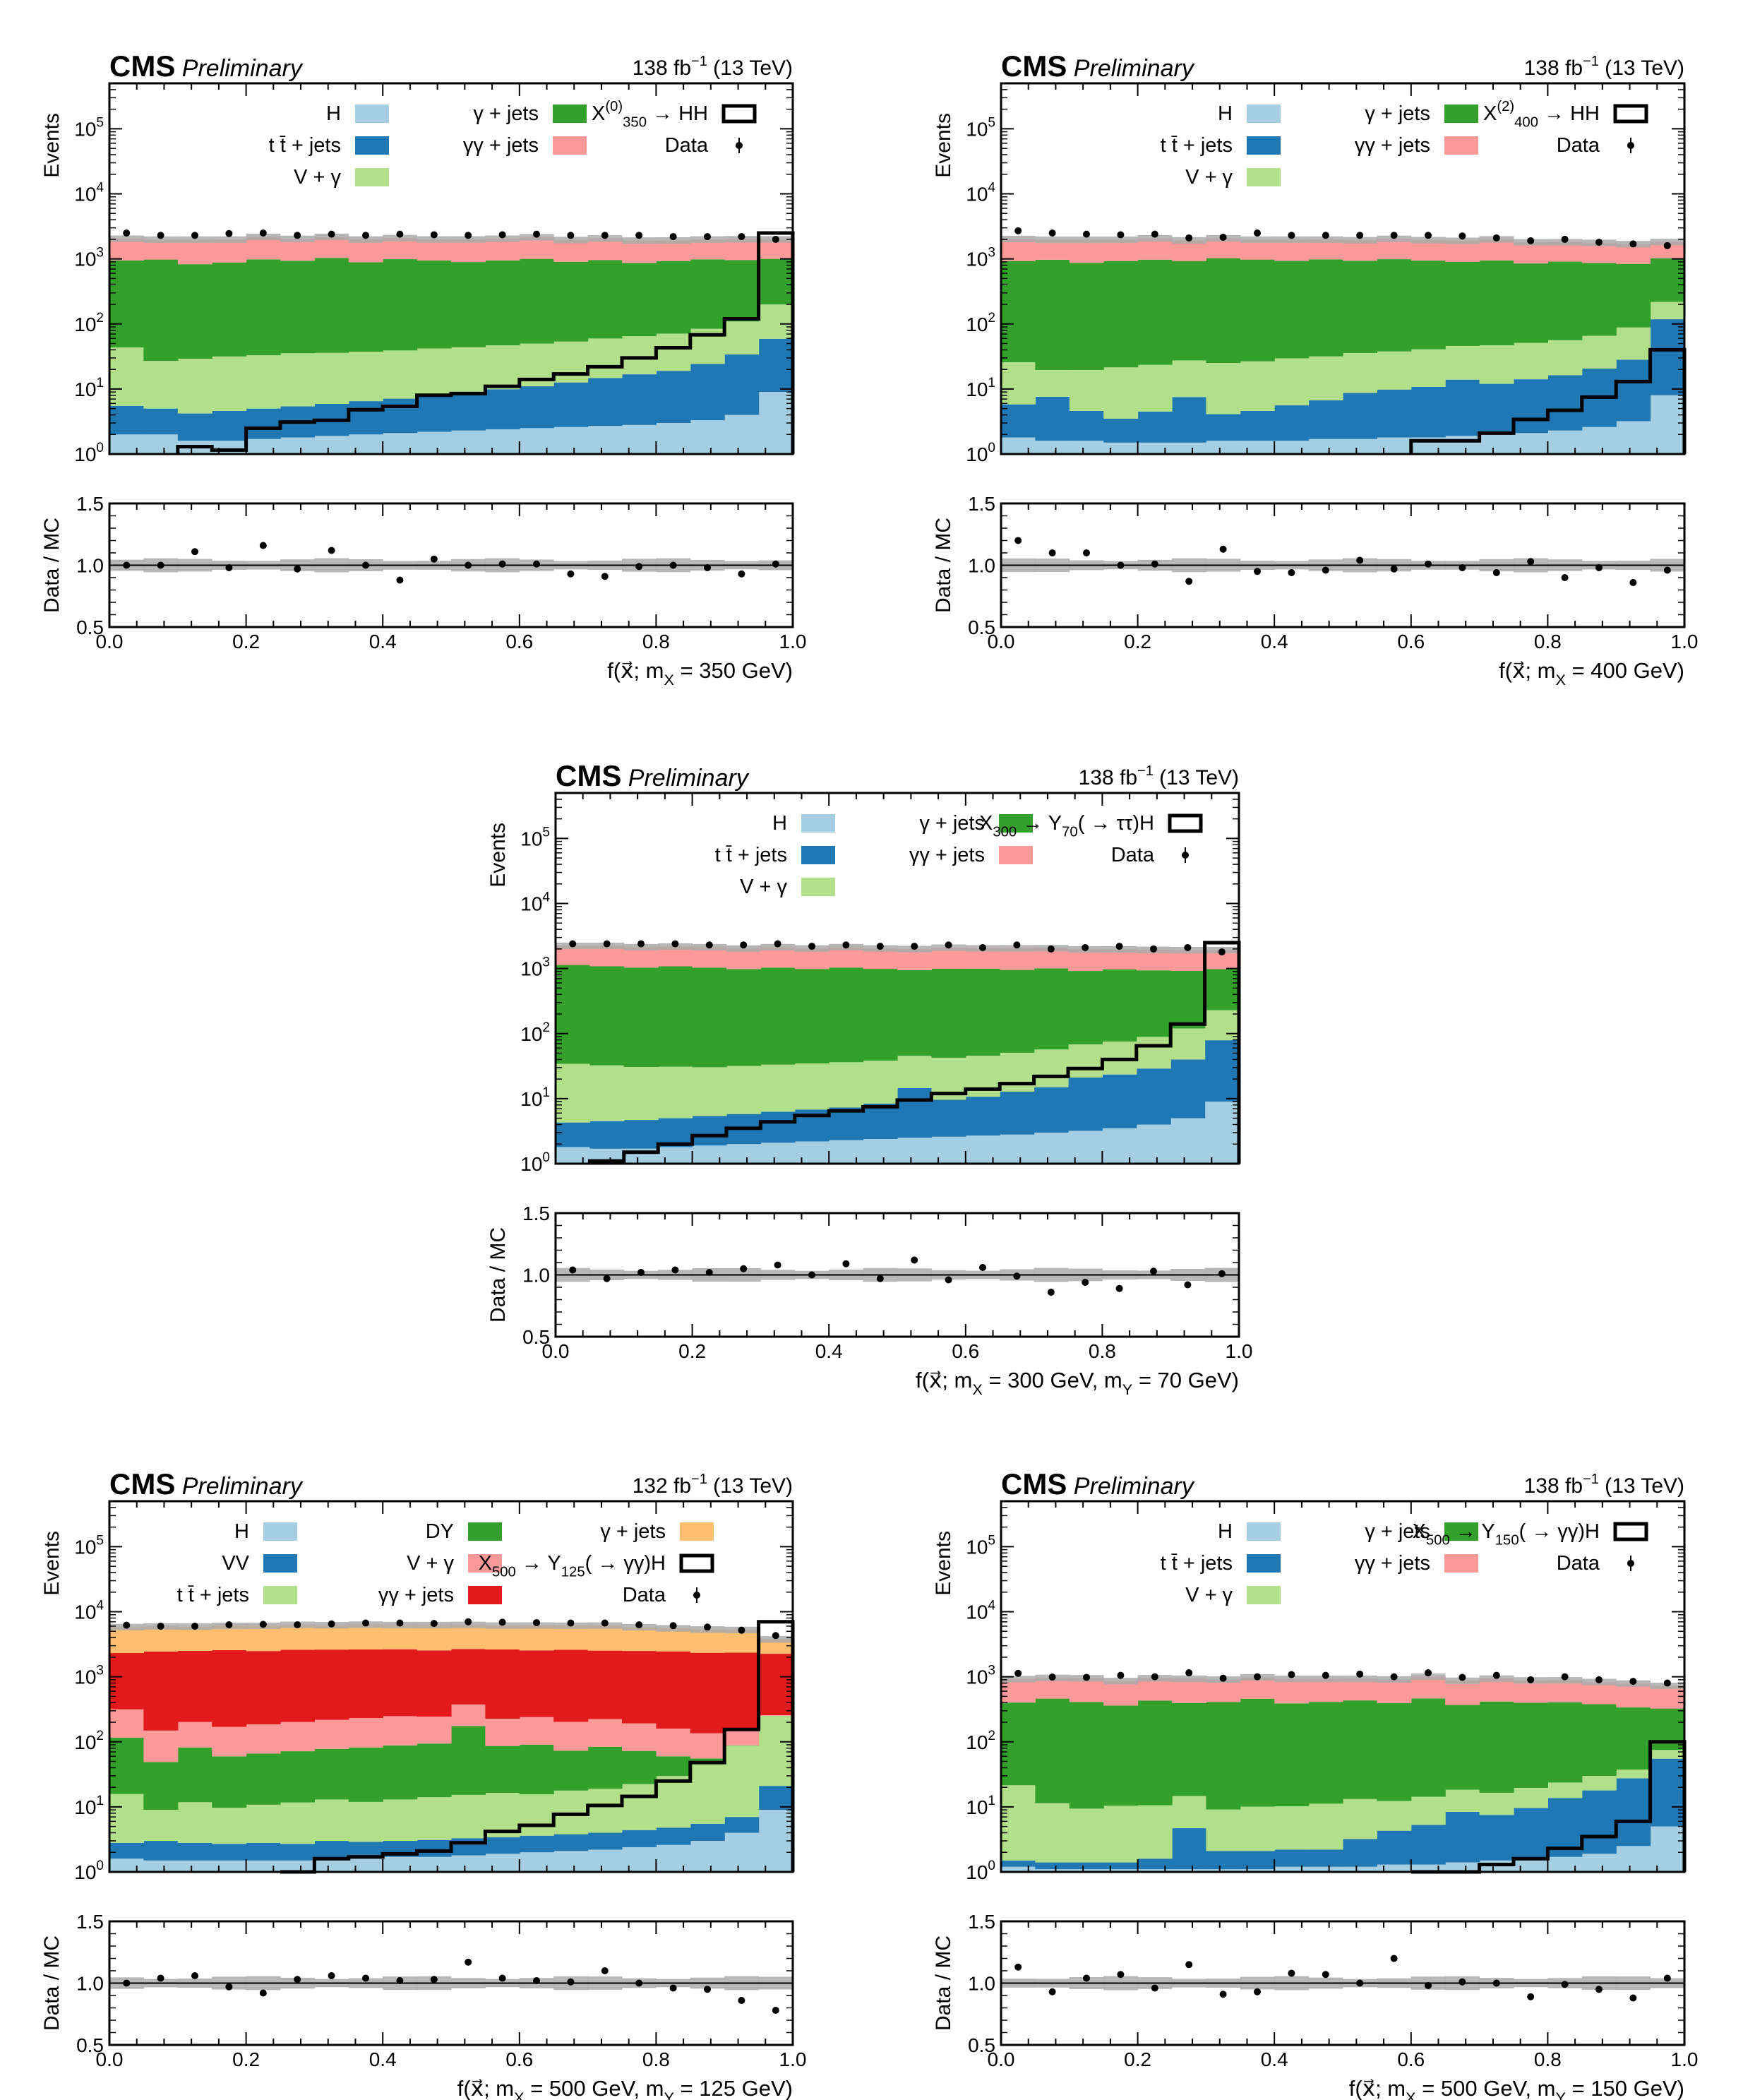 Image resolution: width=1755 pixels, height=2100 pixels. I want to click on y-tick-label: 103, so click(980, 258).